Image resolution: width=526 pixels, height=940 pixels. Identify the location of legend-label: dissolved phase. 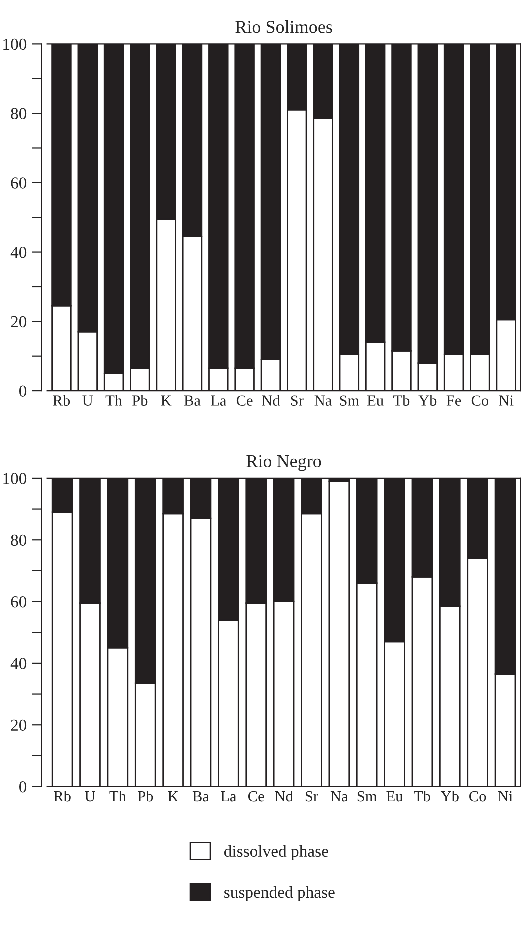
(276, 852).